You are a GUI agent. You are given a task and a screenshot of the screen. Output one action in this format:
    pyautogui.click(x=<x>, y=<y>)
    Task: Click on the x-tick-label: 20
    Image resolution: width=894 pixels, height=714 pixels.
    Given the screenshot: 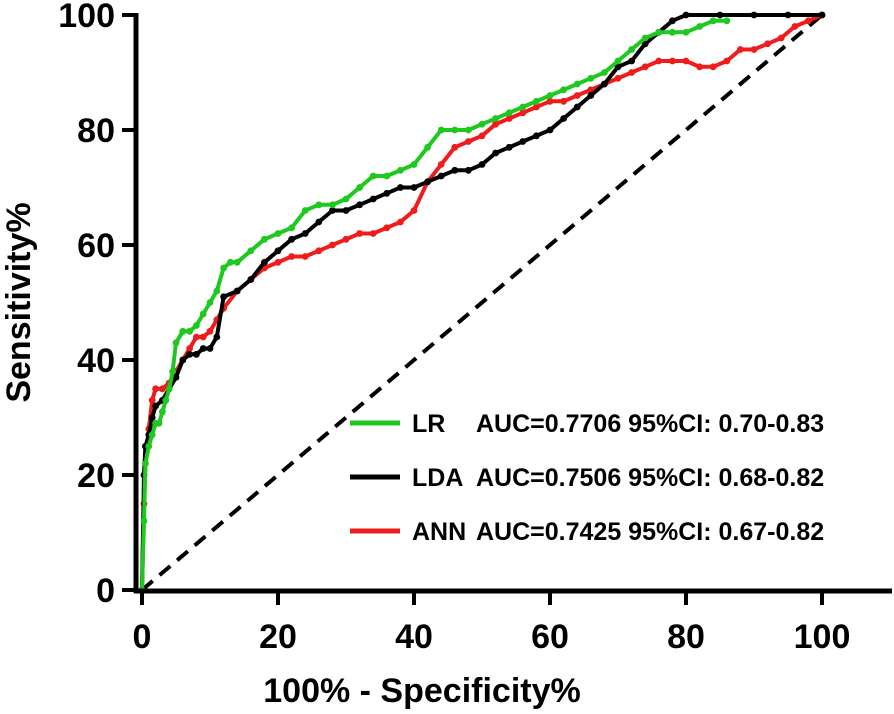 What is the action you would take?
    pyautogui.click(x=278, y=637)
    